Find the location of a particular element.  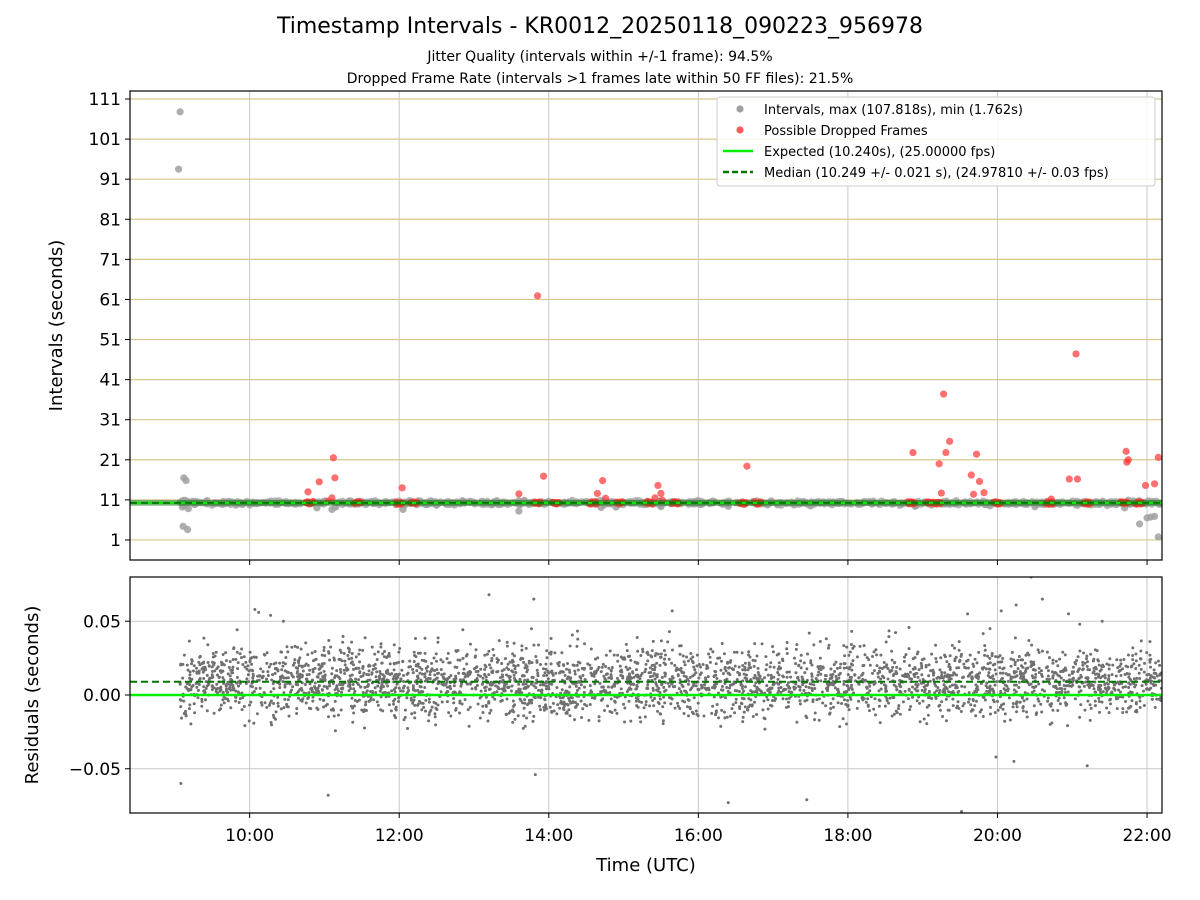

x-tick-label: 16:00 is located at coordinates (698, 836).